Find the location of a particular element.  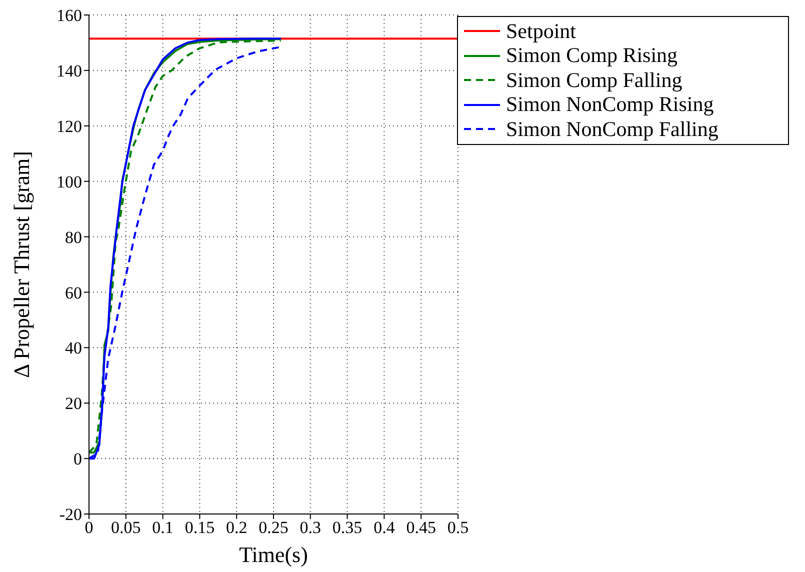

y-tick-label: 0 is located at coordinates (78, 459).